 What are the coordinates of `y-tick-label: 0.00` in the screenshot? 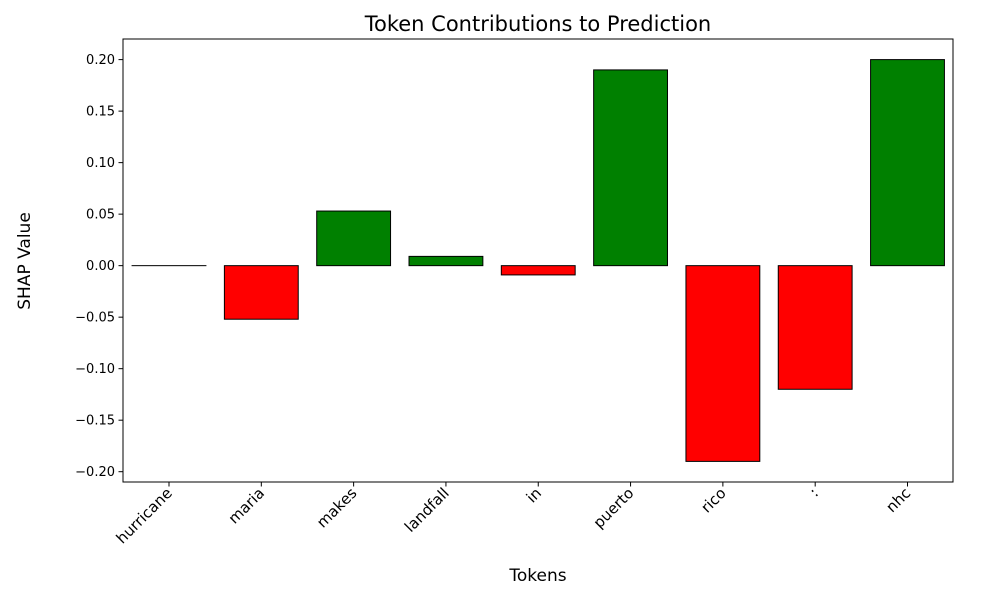 It's located at (100, 266).